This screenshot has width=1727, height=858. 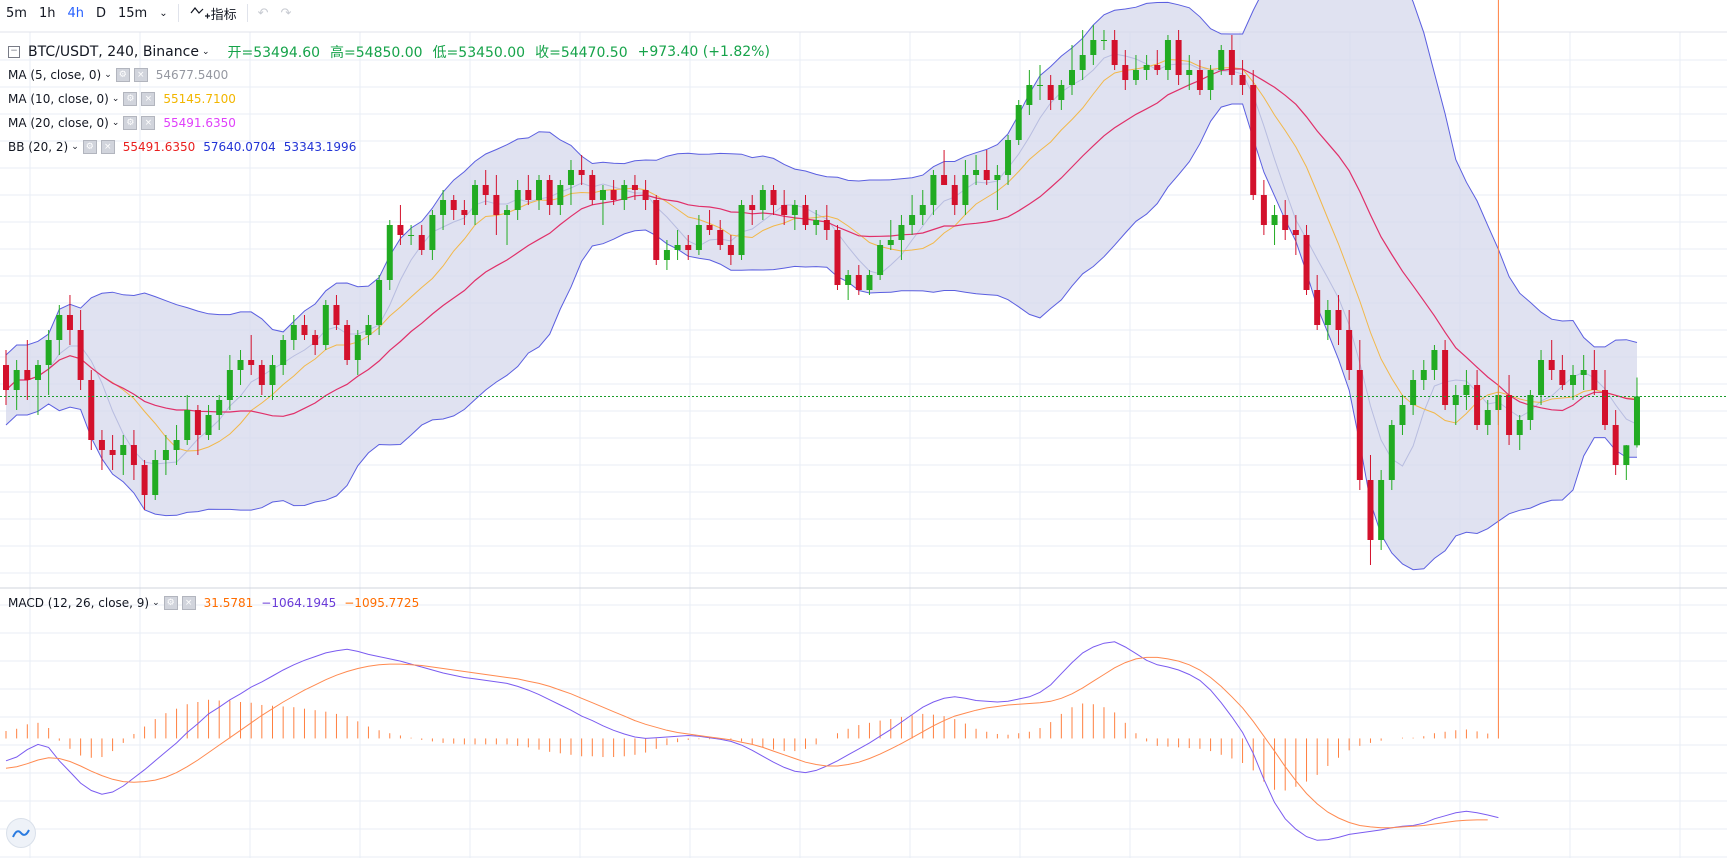 What do you see at coordinates (75, 13) in the screenshot?
I see `interval-4h: 4h` at bounding box center [75, 13].